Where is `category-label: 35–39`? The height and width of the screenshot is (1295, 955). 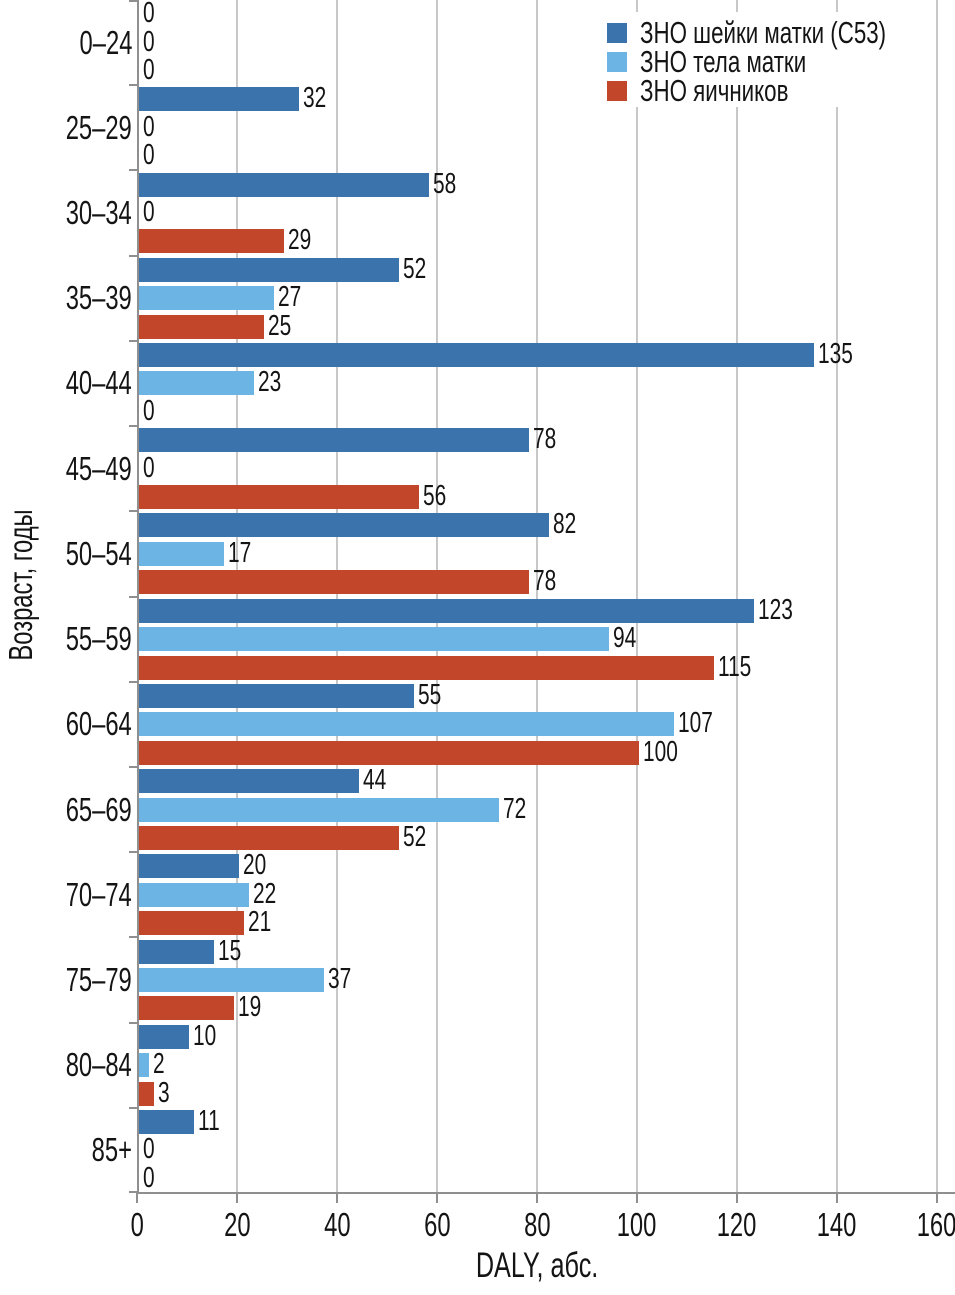 category-label: 35–39 is located at coordinates (84, 298).